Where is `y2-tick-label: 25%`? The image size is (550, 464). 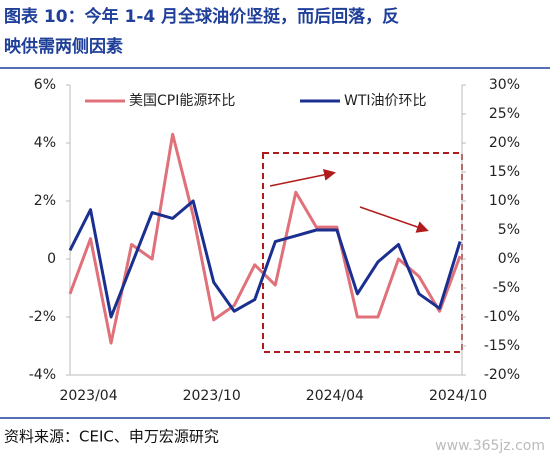 y2-tick-label: 25% is located at coordinates (504, 114).